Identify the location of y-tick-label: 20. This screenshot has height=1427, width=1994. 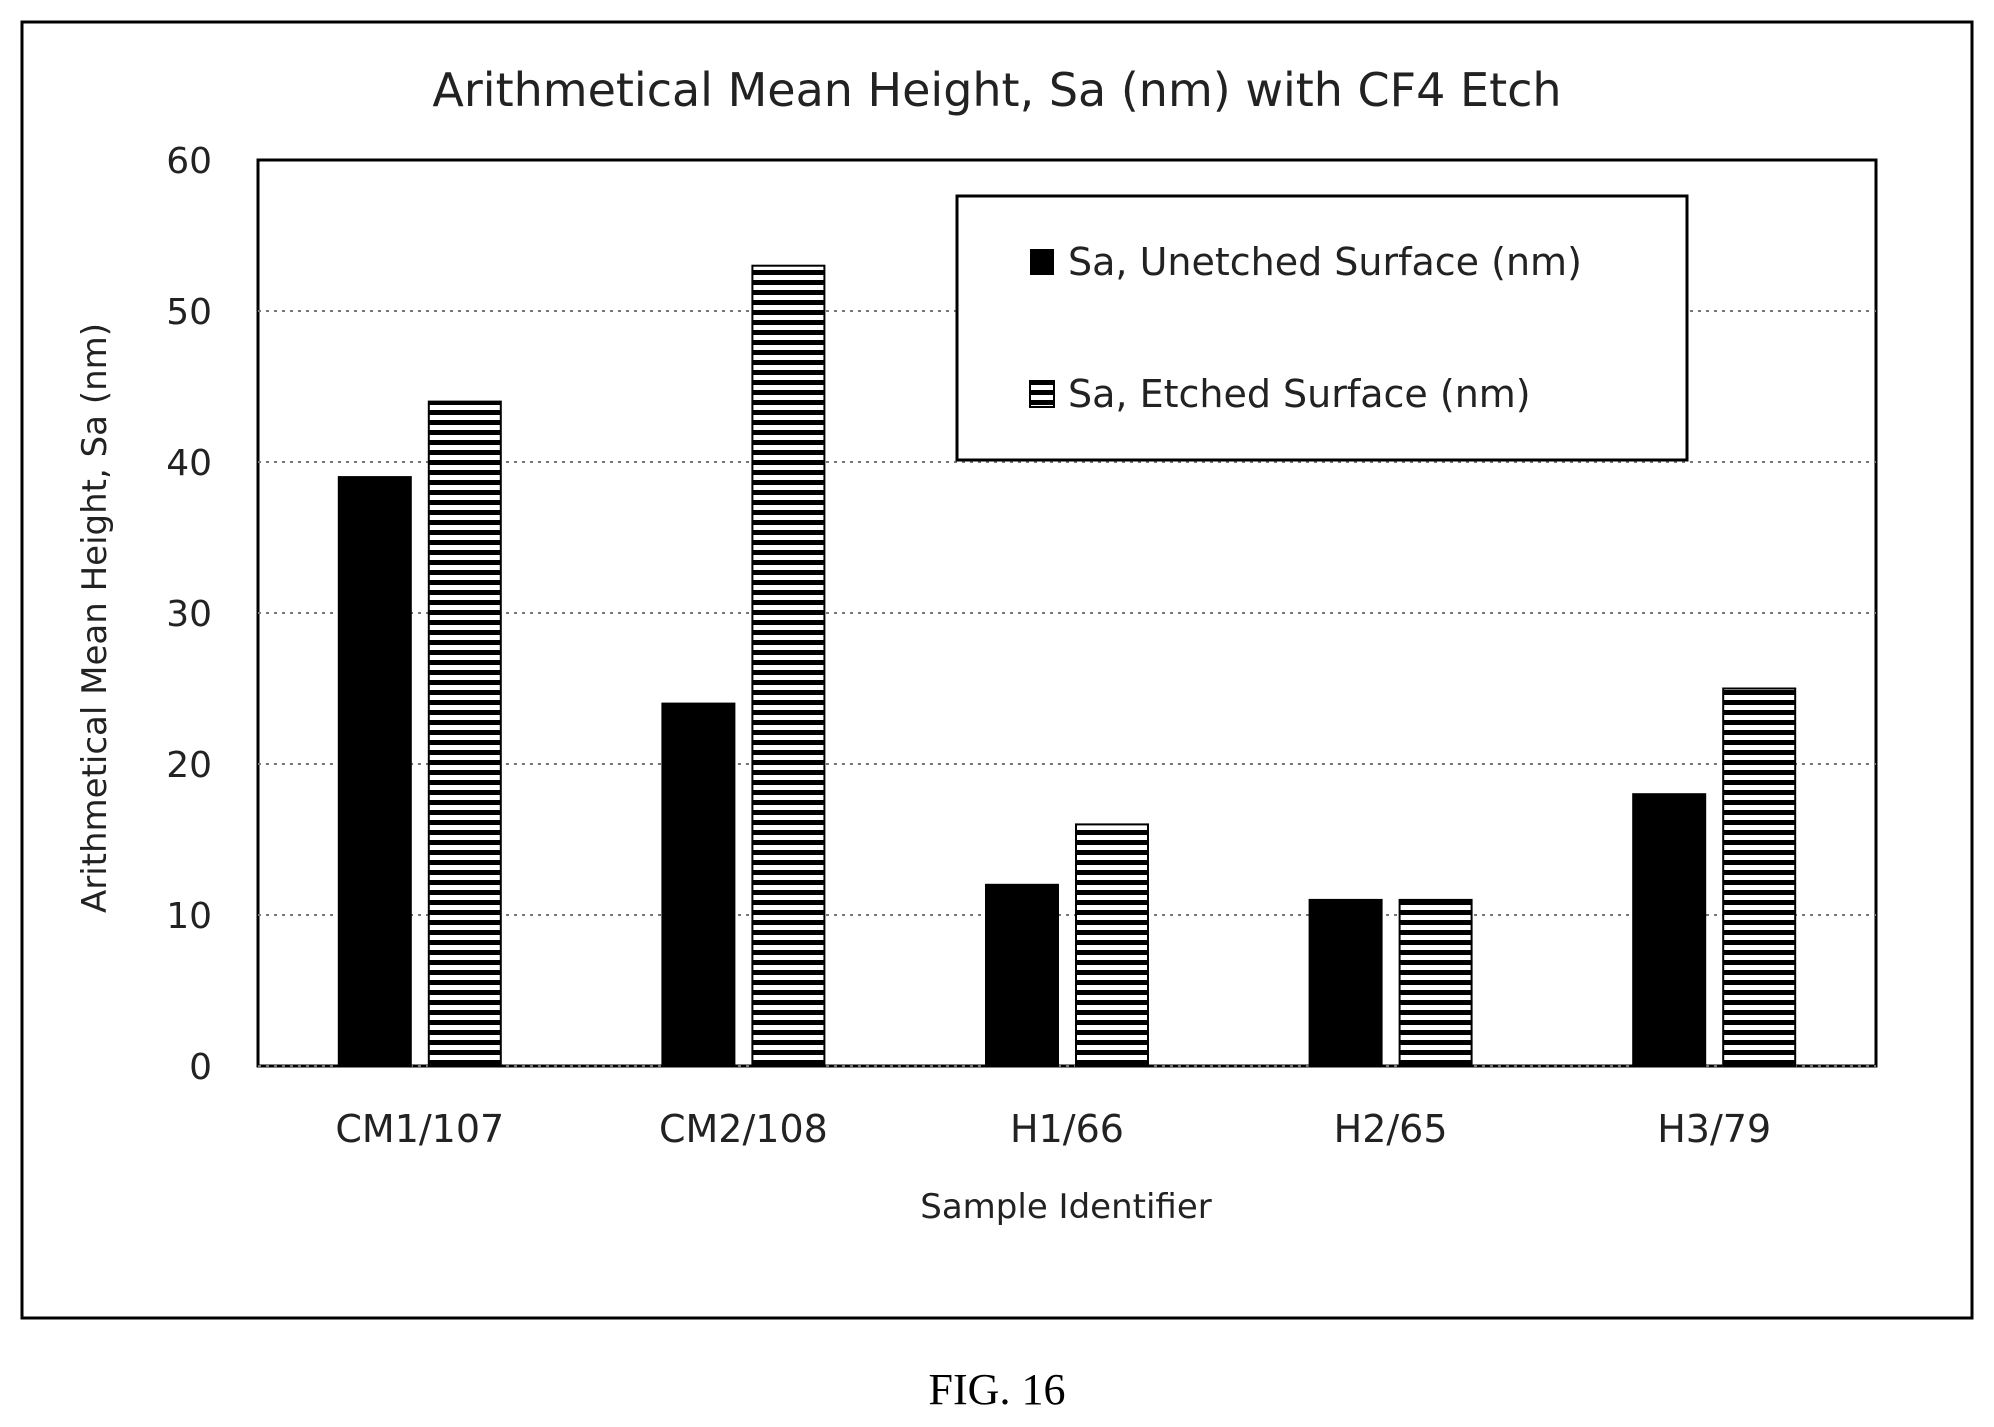
(189, 765).